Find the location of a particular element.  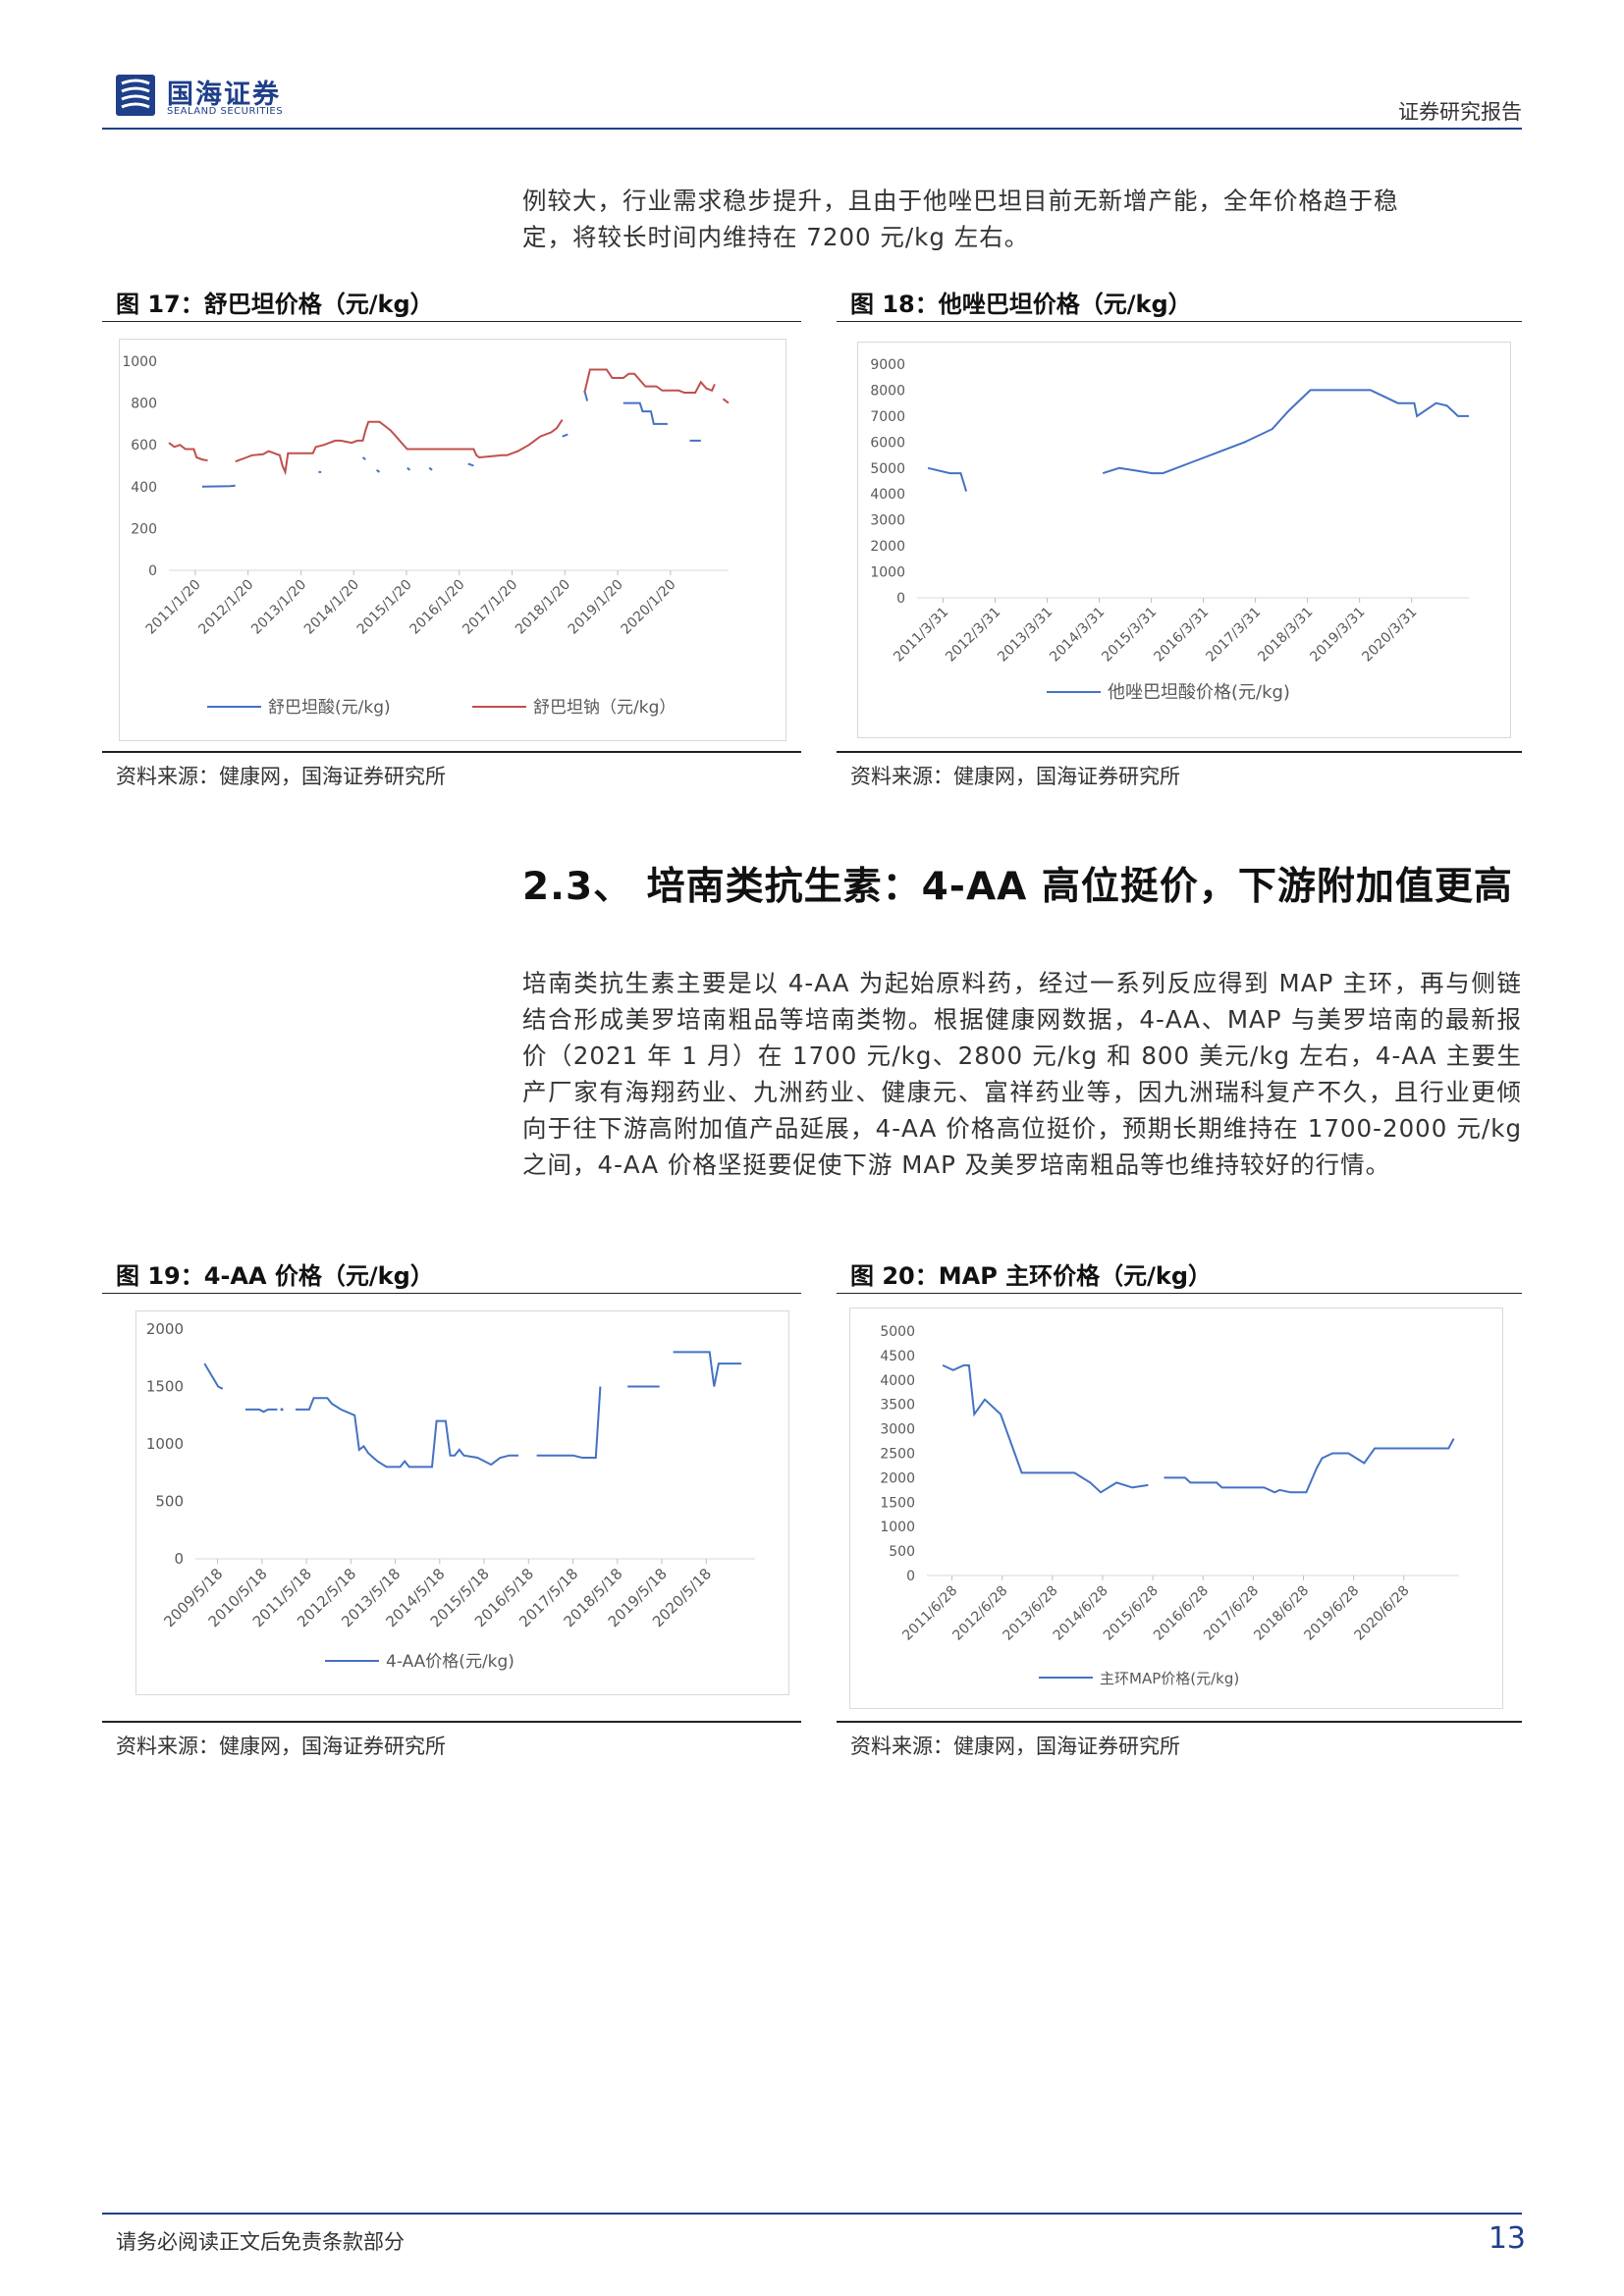

y-tick-label: 600 is located at coordinates (144, 446).